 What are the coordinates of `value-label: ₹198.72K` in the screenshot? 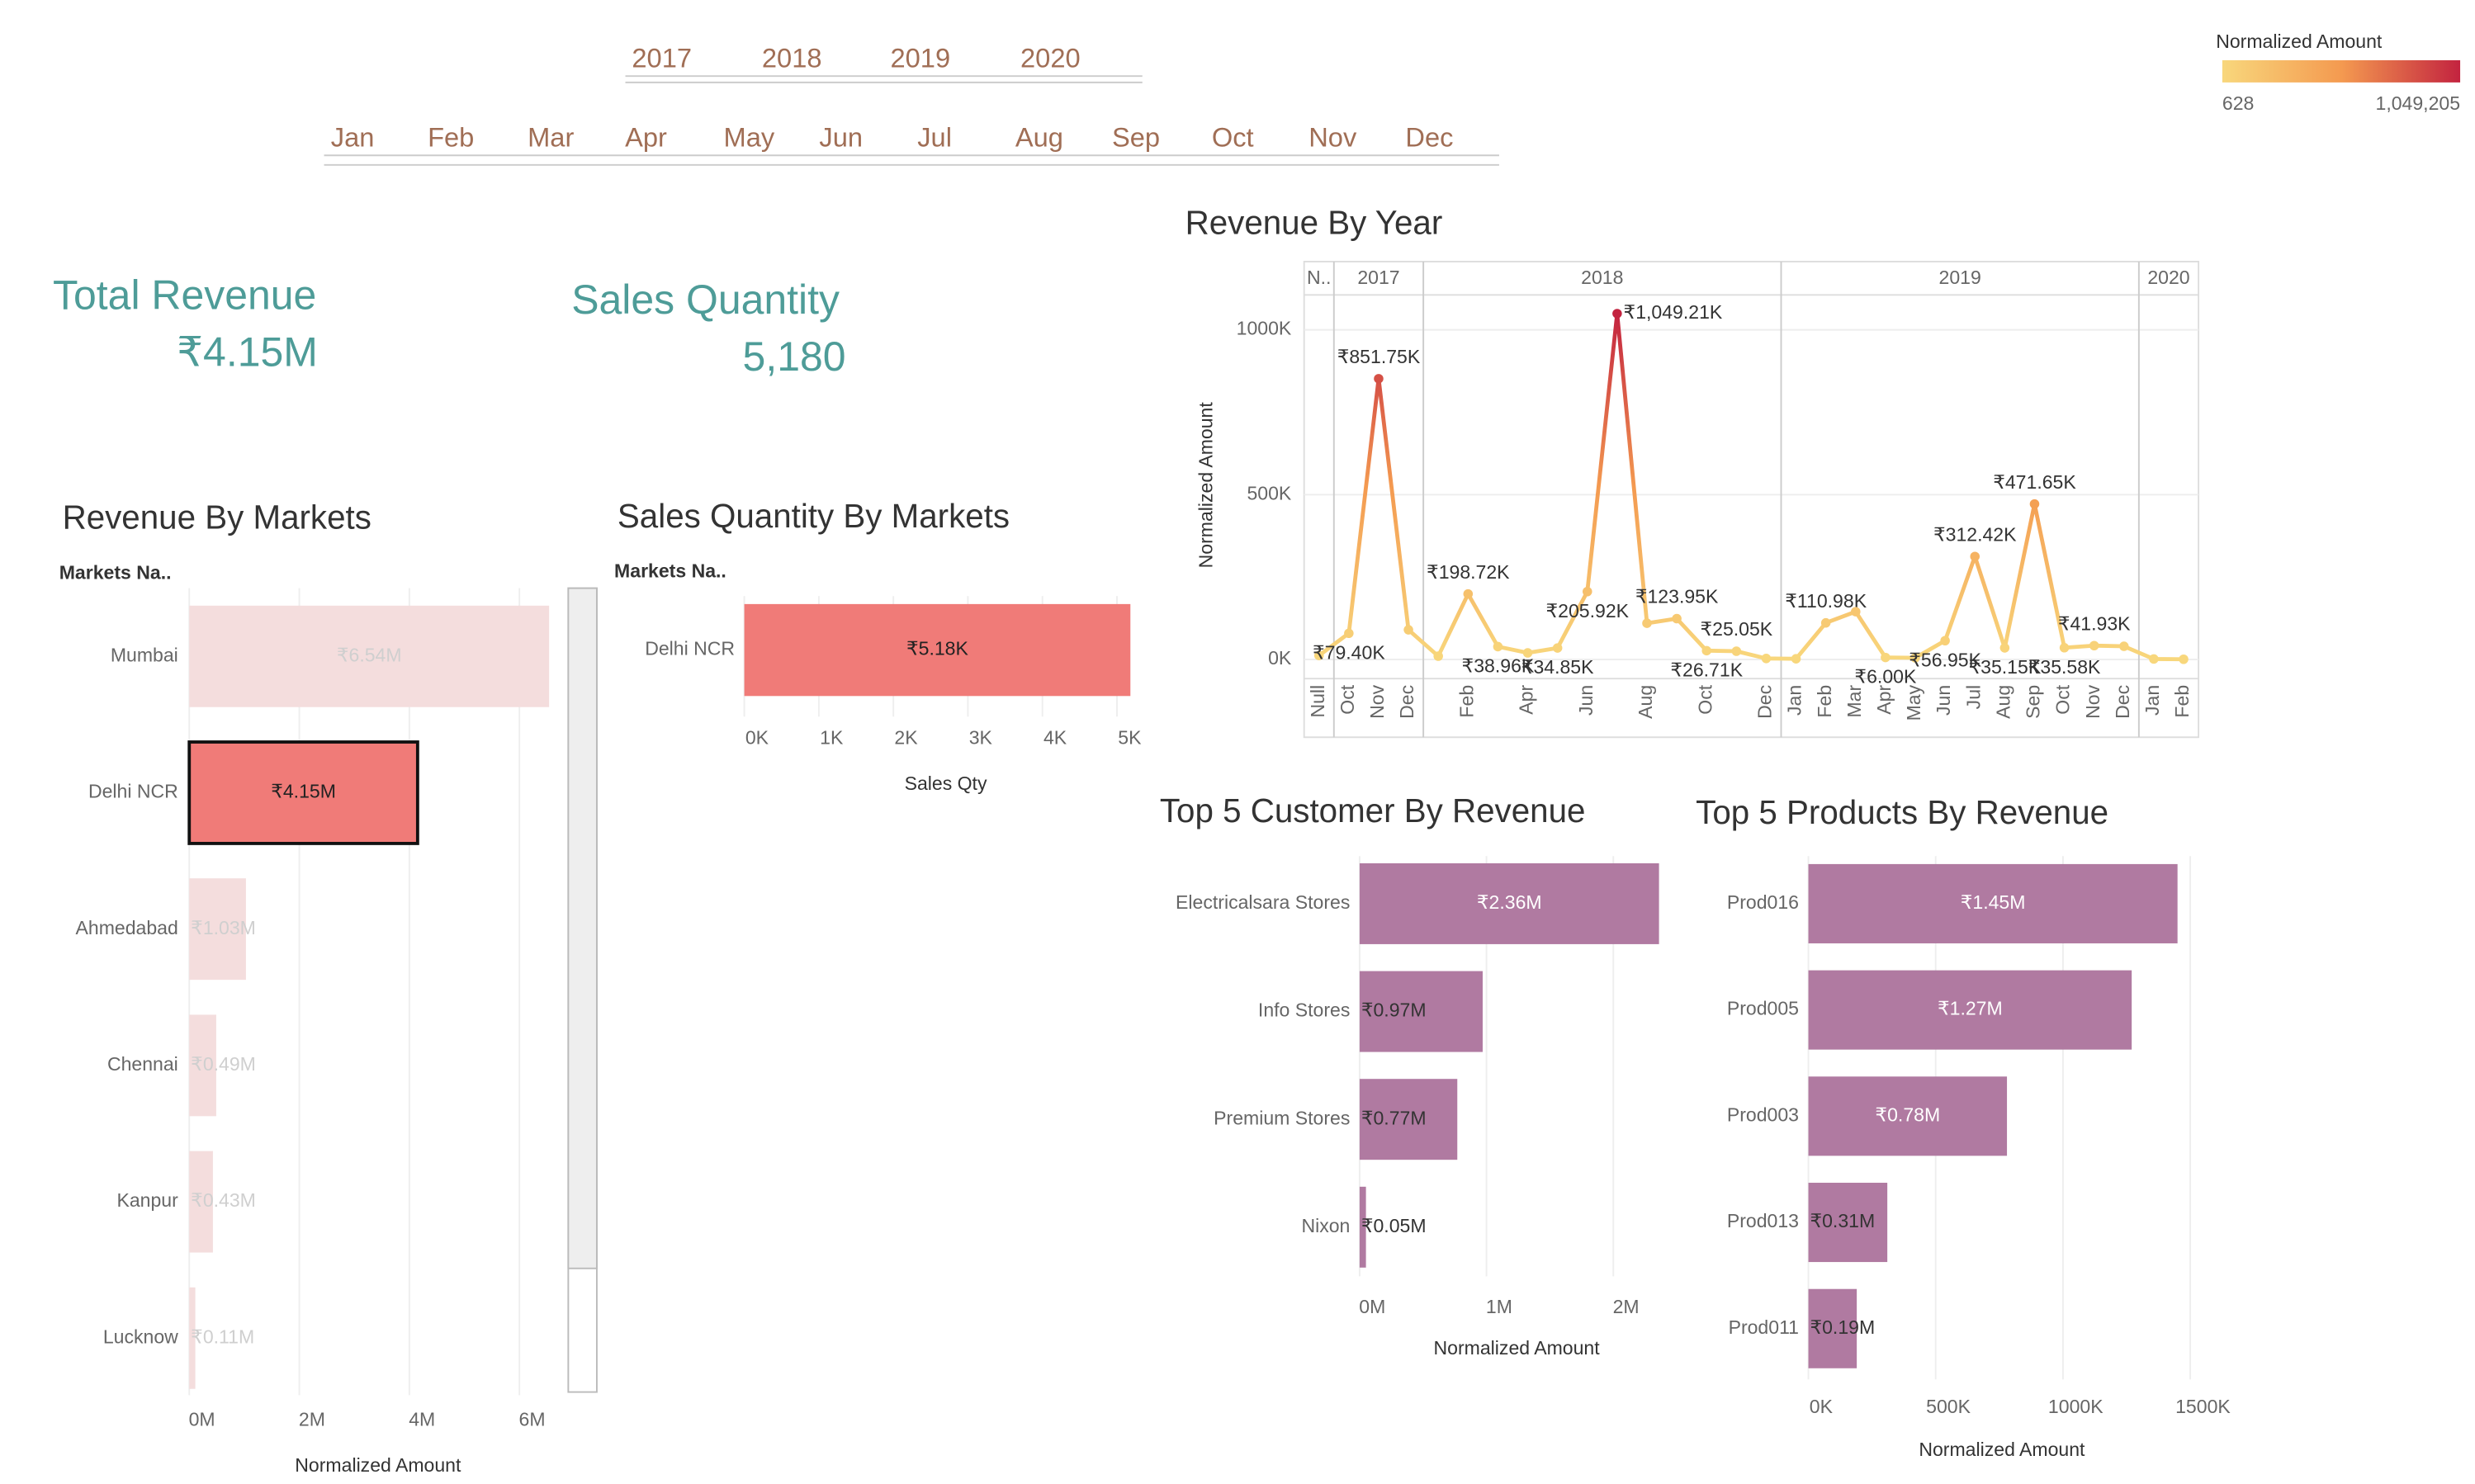 It's located at (1468, 572).